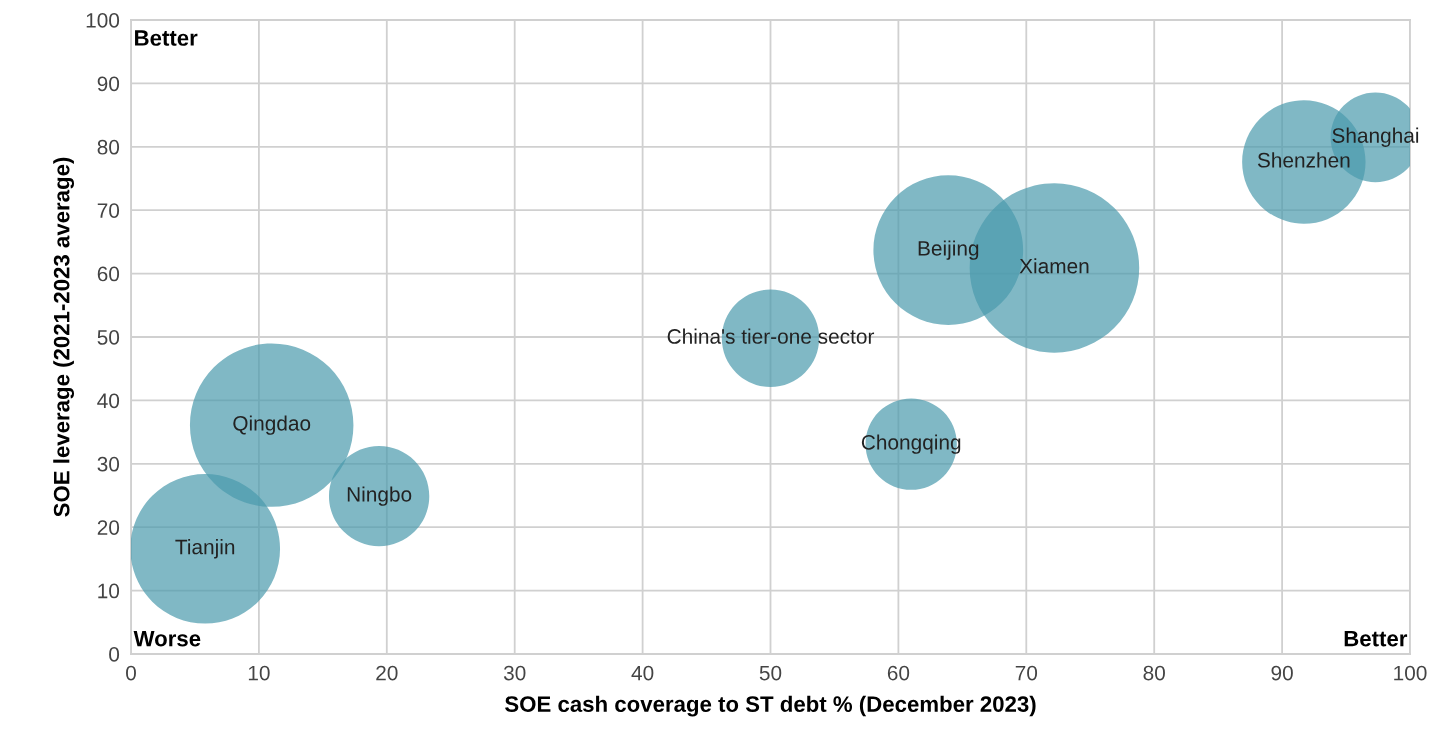  What do you see at coordinates (948, 250) in the screenshot?
I see `series-label: Beijing` at bounding box center [948, 250].